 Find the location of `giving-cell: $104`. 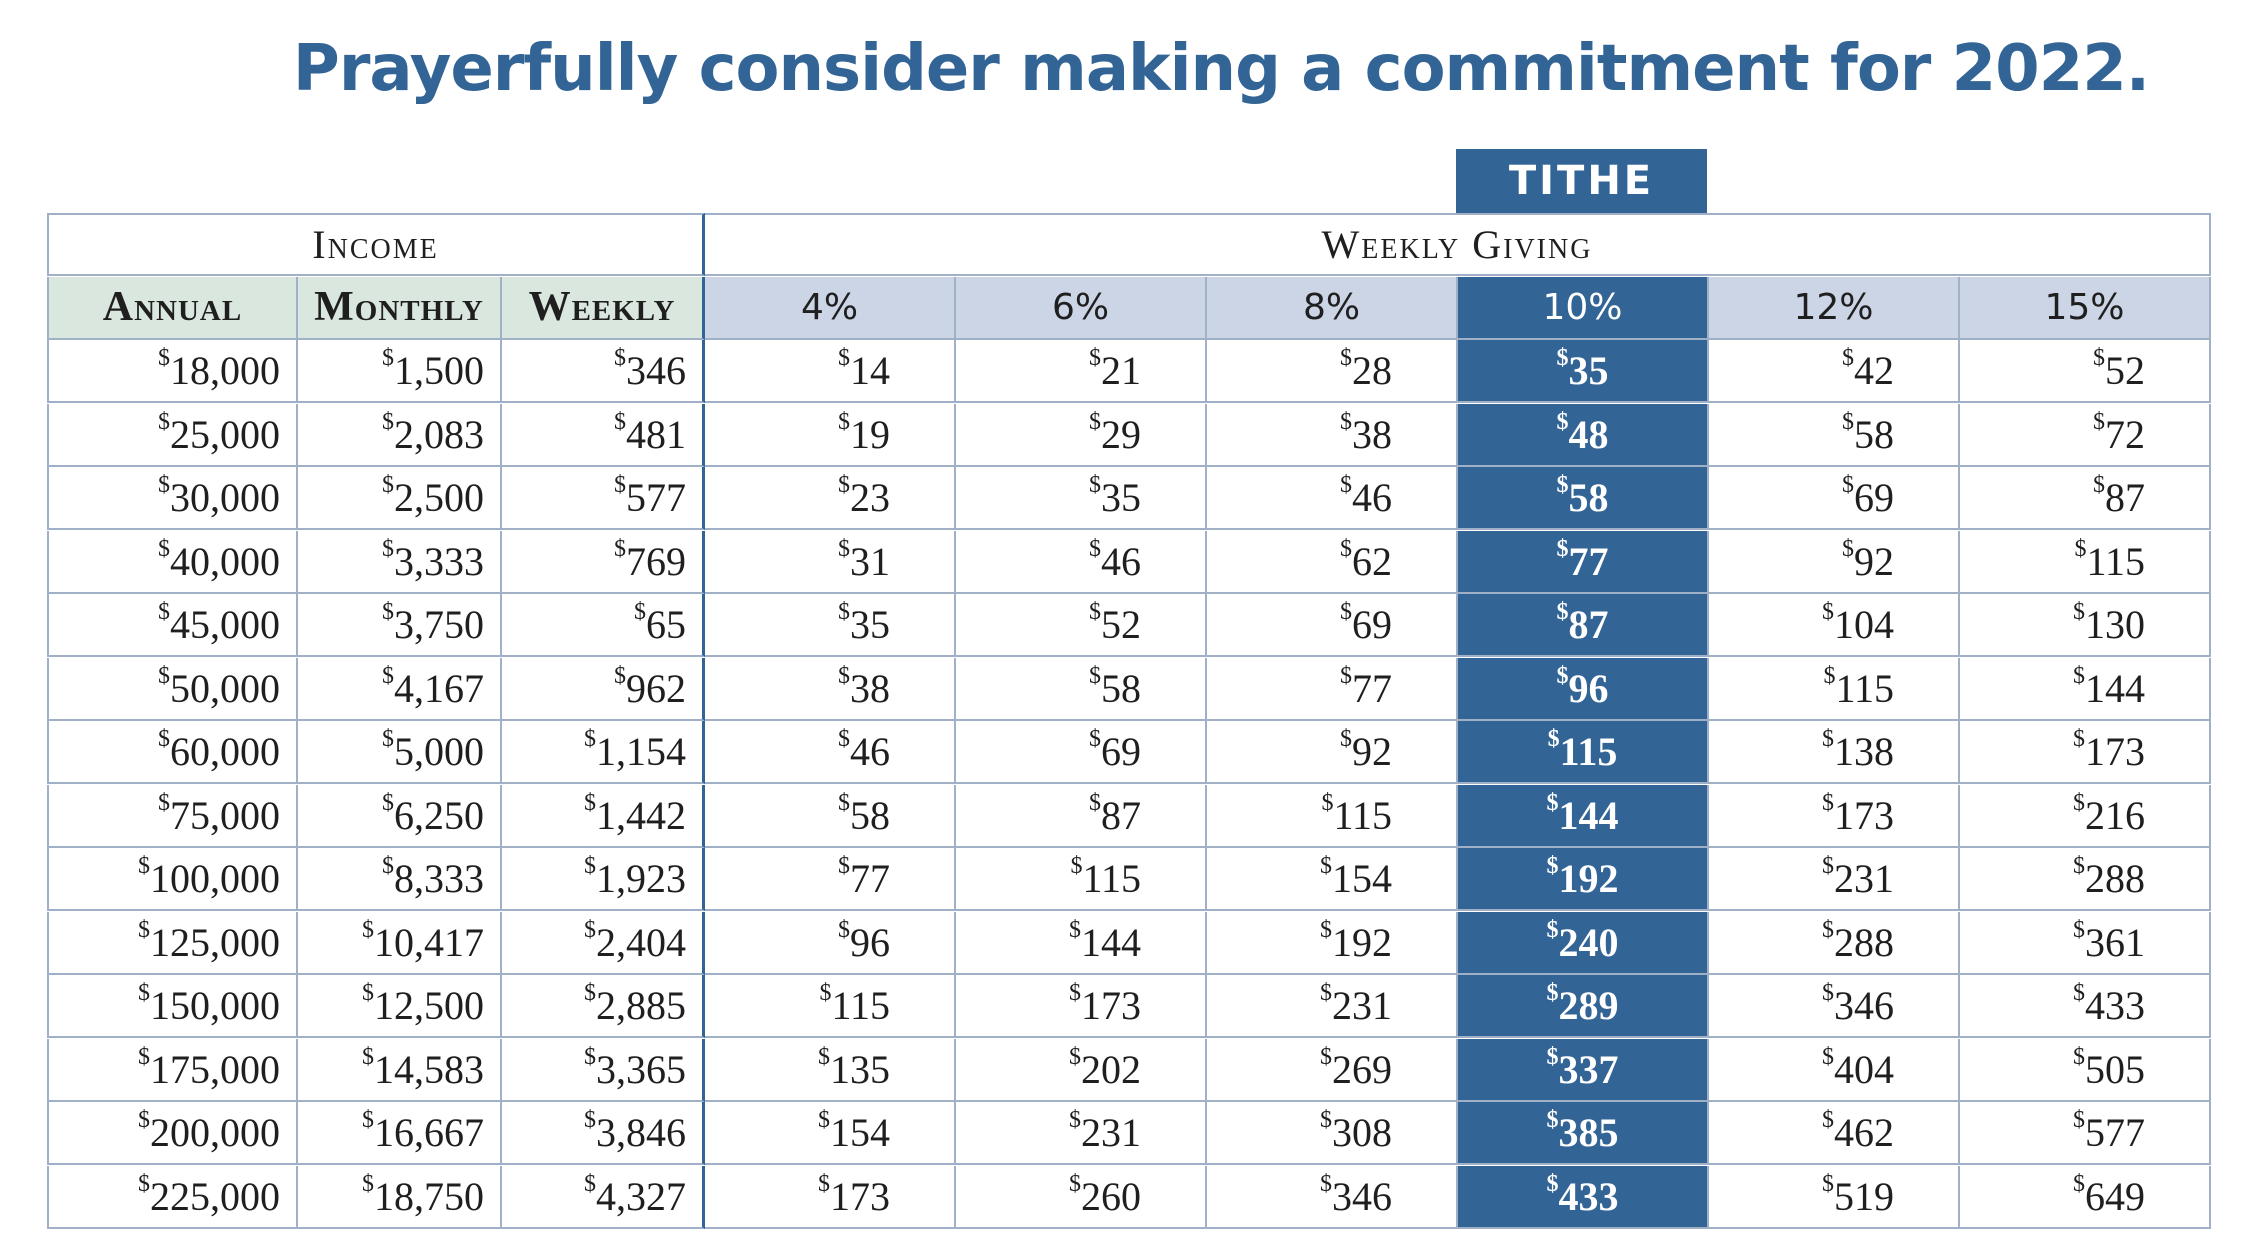

giving-cell: $104 is located at coordinates (1834, 625).